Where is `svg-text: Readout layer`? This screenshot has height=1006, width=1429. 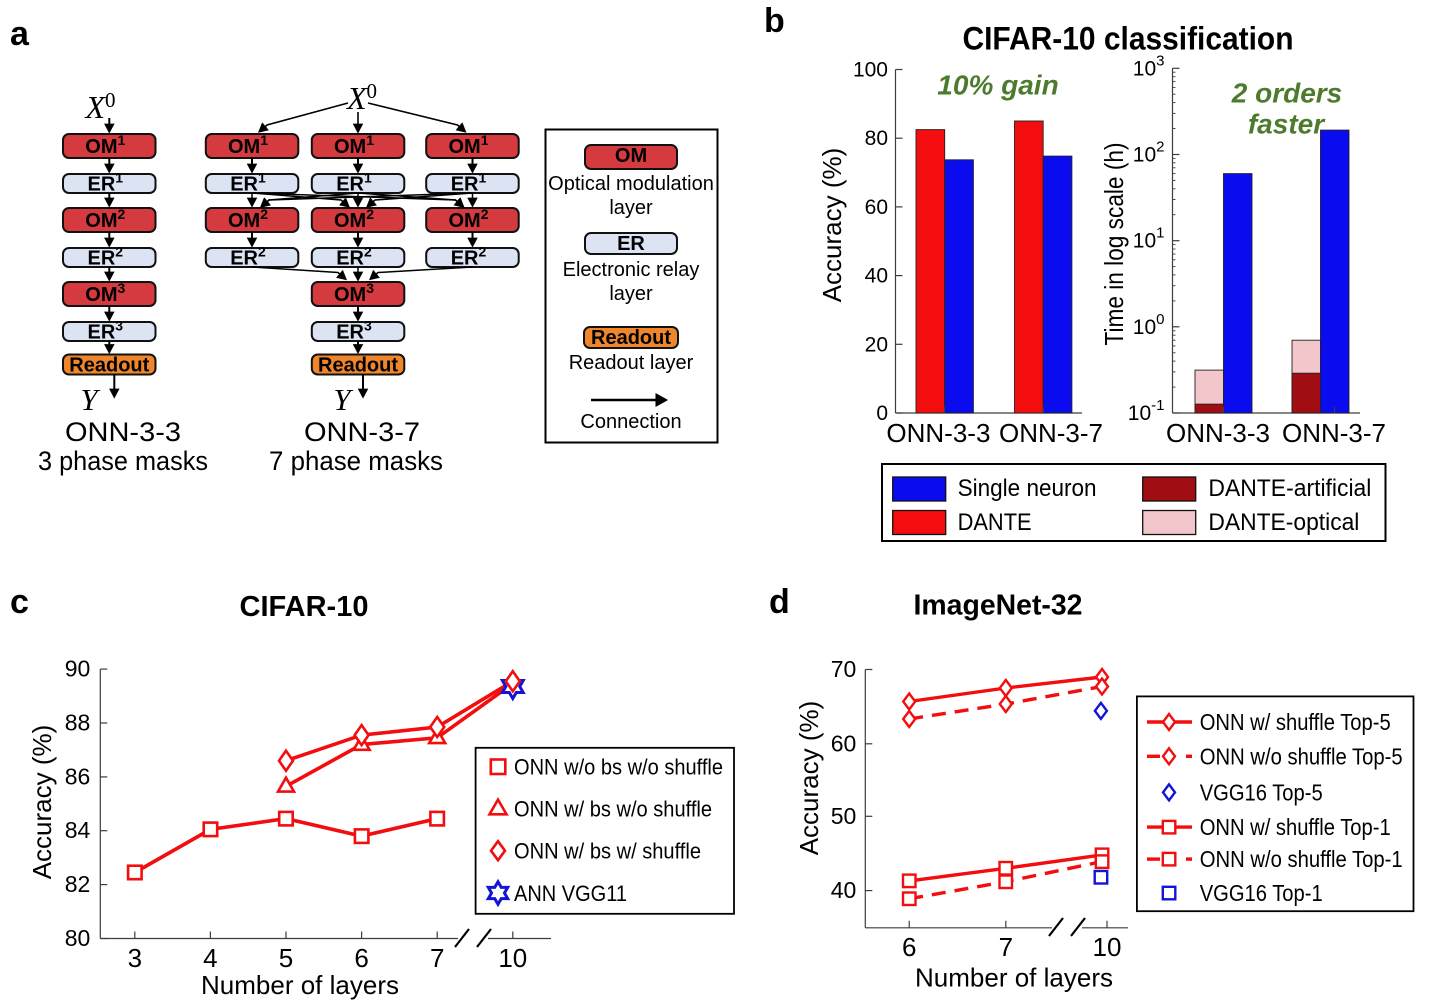 svg-text: Readout layer is located at coordinates (631, 363).